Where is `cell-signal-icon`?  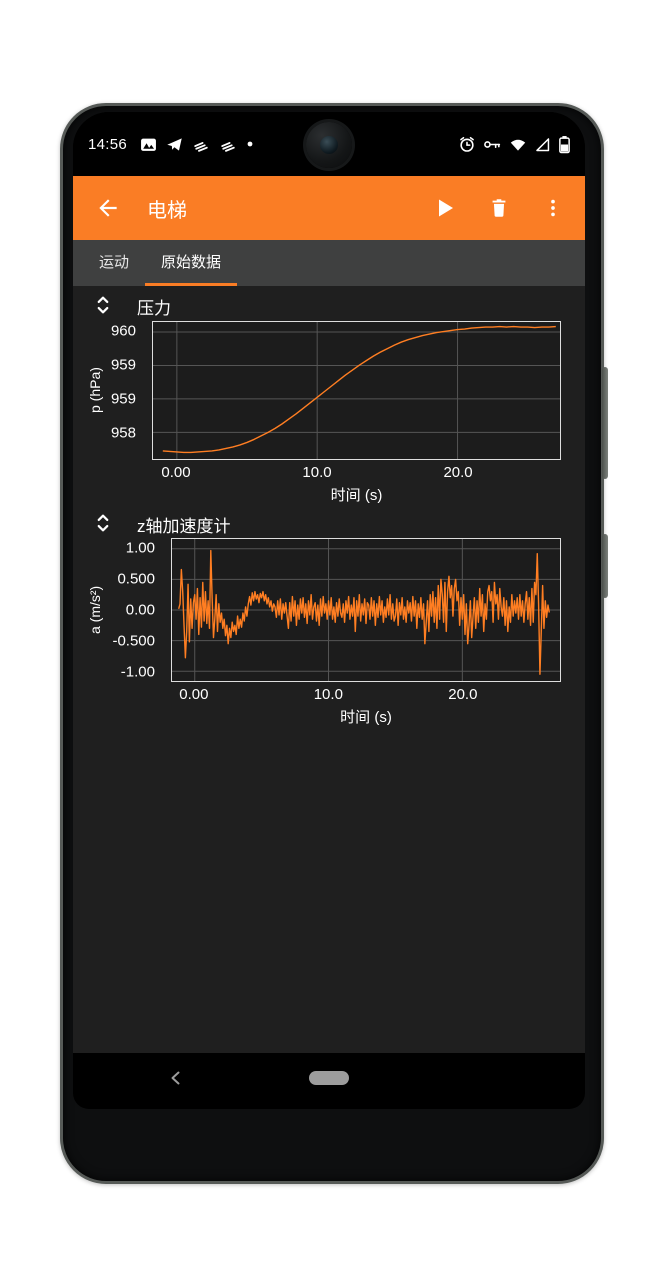
cell-signal-icon is located at coordinates (543, 144).